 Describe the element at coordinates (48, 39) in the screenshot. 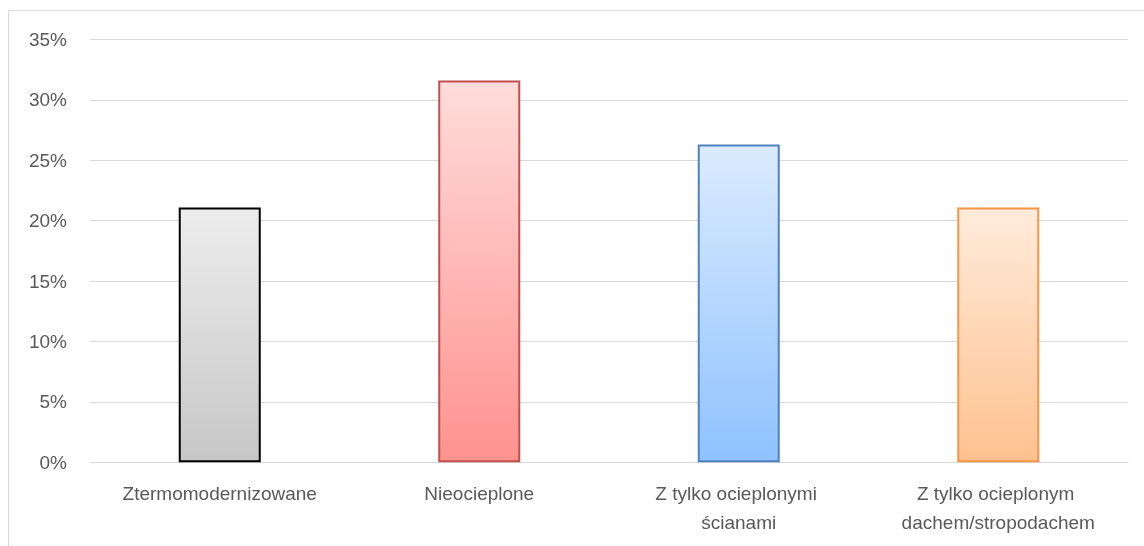

I see `y-tick-label: 35%` at that location.